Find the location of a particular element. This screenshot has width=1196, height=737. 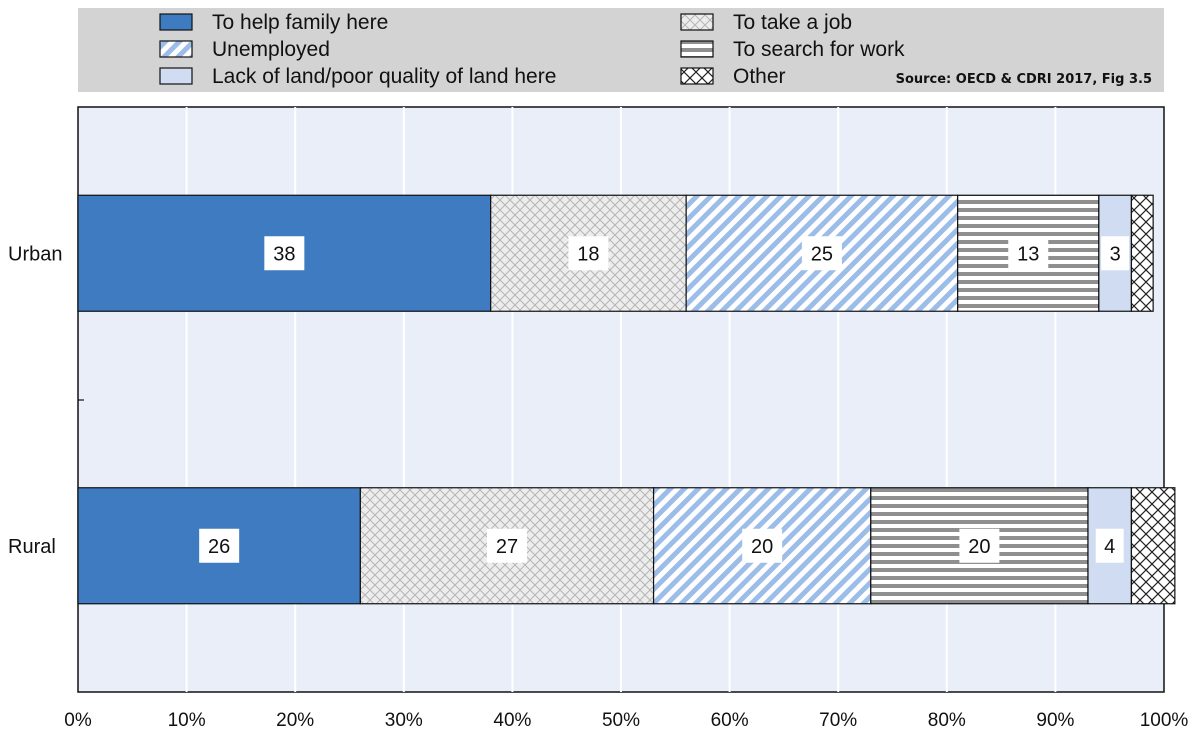

data-label: 18 is located at coordinates (588, 254).